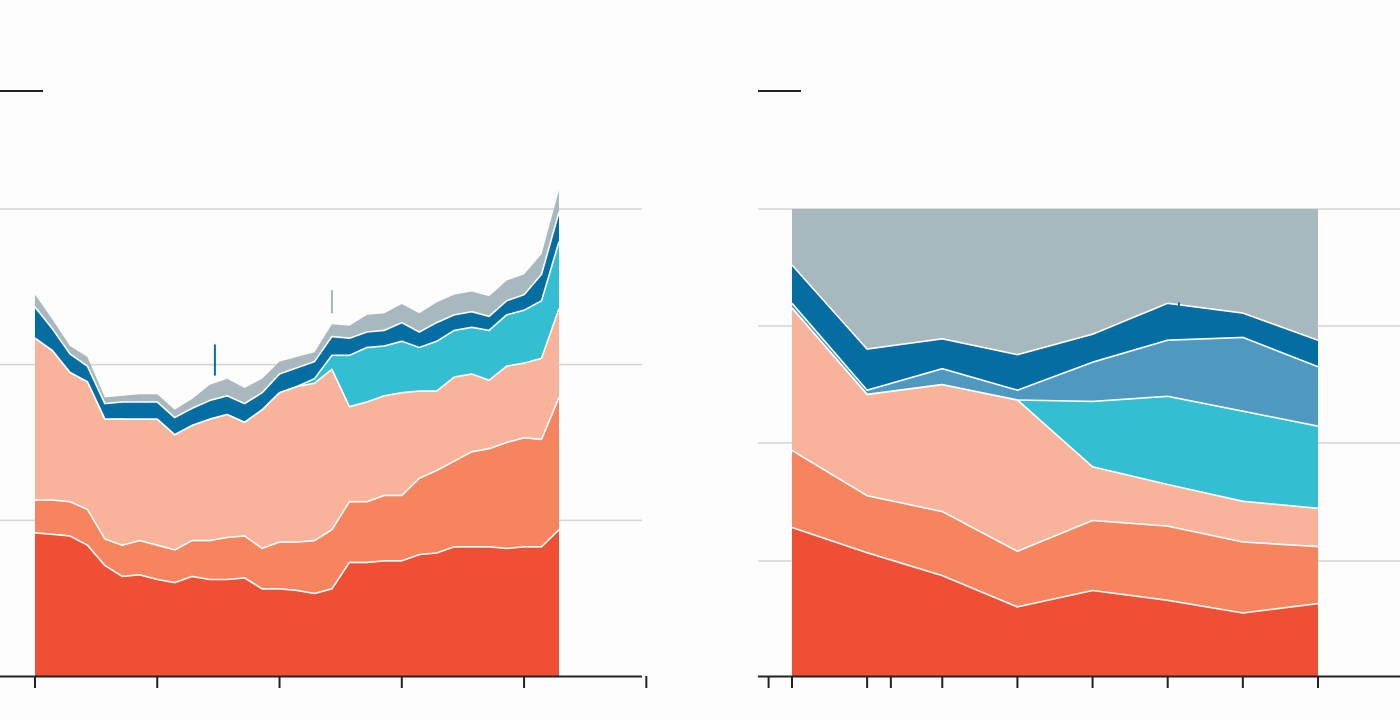 The image size is (1400, 720). I want to click on x-axis-right, so click(1079, 681).